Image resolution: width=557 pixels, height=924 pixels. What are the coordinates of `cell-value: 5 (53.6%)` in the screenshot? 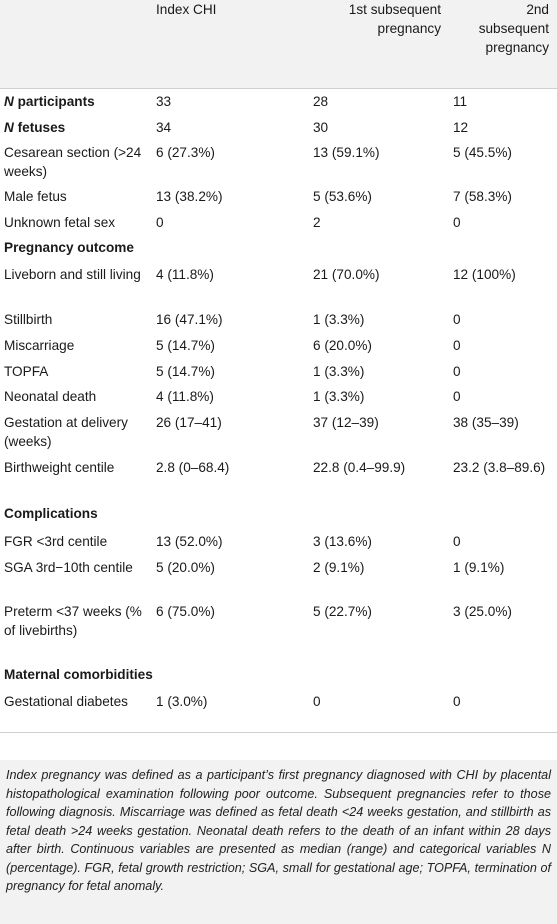 It's located at (342, 196).